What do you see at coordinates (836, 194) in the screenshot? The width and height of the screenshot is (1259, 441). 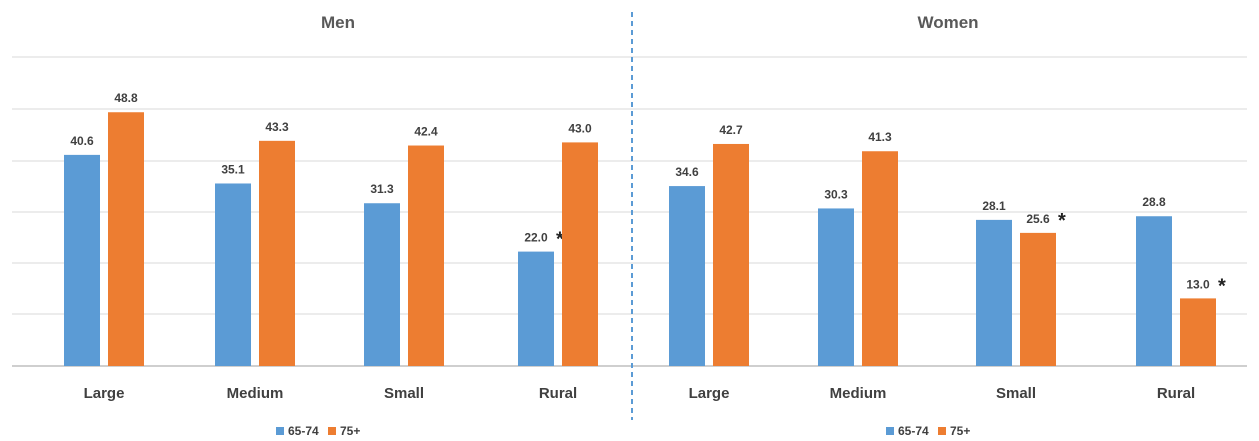 I see `data-label: 30.3` at bounding box center [836, 194].